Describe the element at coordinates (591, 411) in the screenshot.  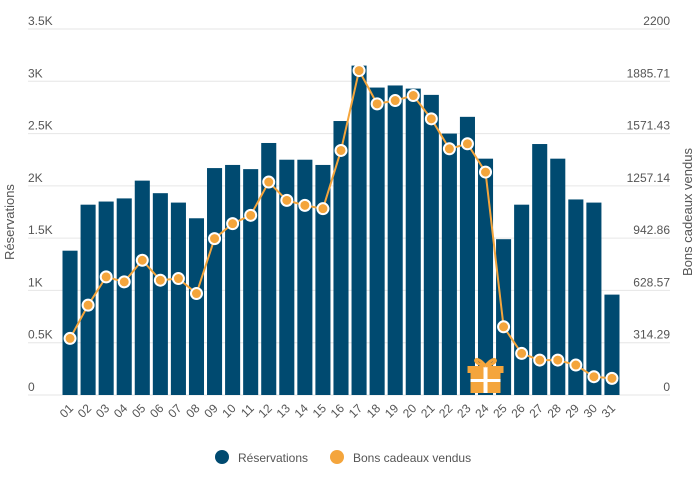
I see `x-tick-label: 30` at that location.